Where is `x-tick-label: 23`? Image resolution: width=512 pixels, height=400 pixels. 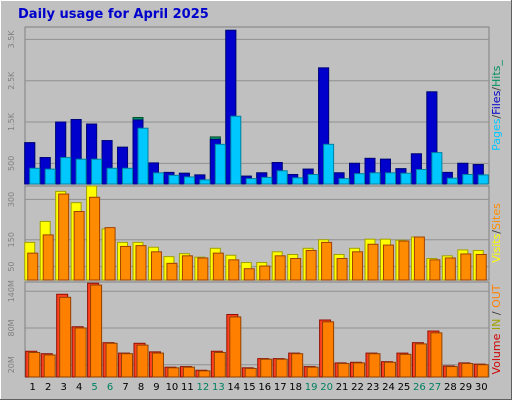
x-tick-label: 23 is located at coordinates (373, 387).